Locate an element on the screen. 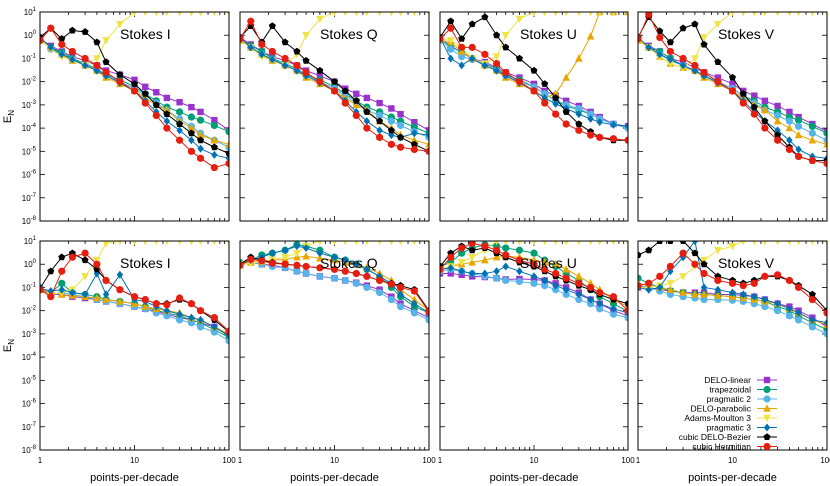 The width and height of the screenshot is (830, 486). y-tick-label: 10⁻³ is located at coordinates (29, 105).